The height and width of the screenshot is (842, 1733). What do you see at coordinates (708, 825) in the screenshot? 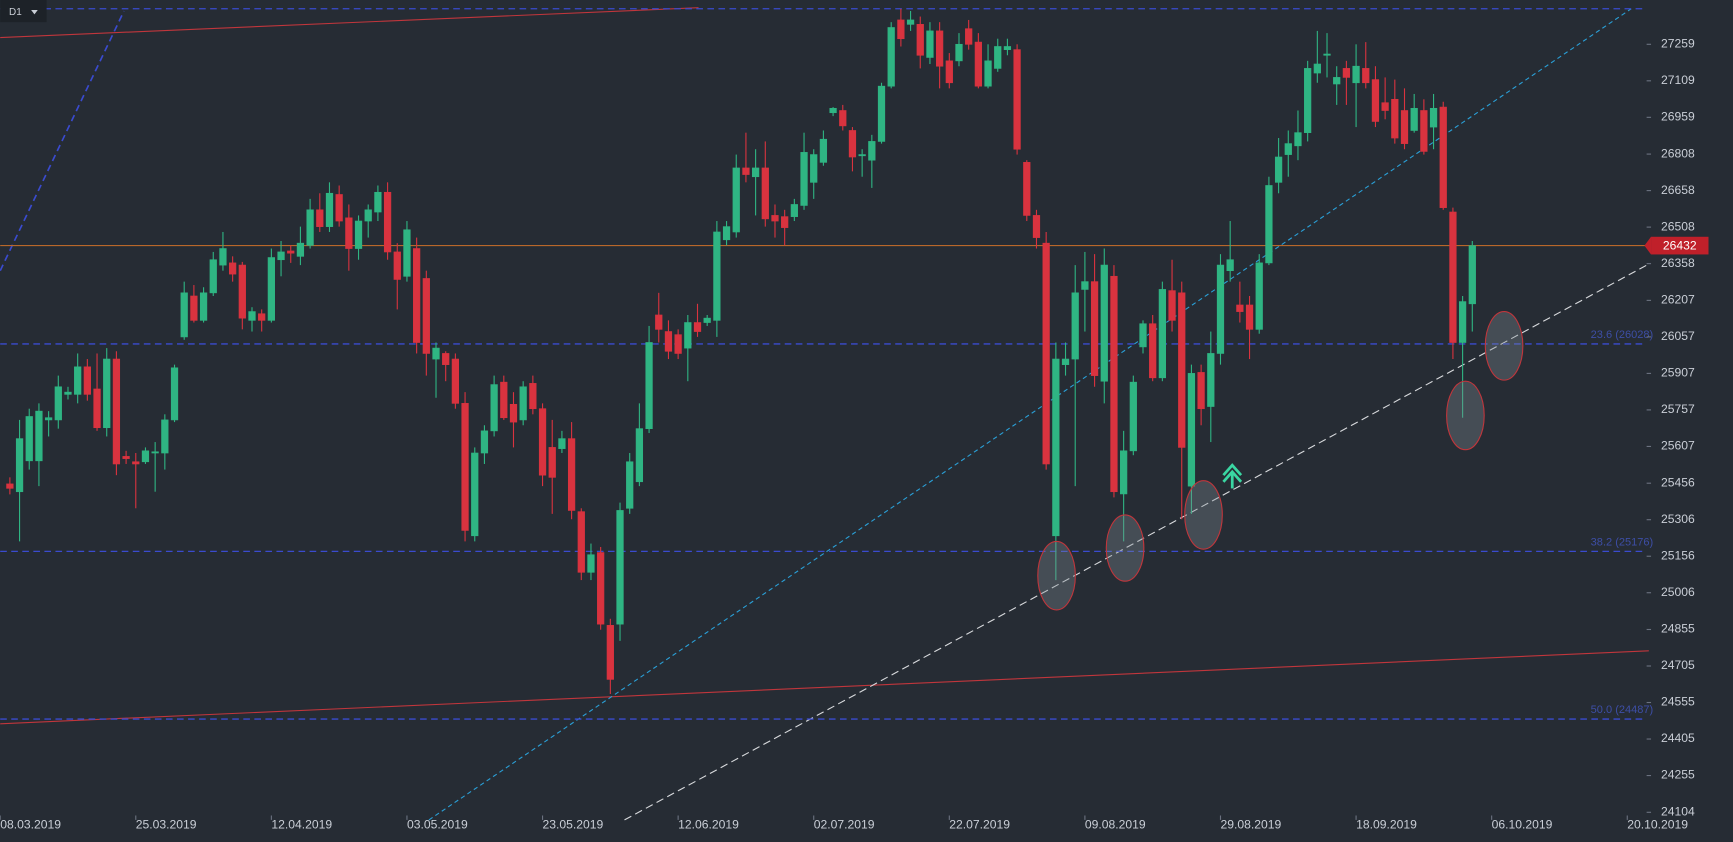
I see `x-tick-label: 12.06.2019` at bounding box center [708, 825].